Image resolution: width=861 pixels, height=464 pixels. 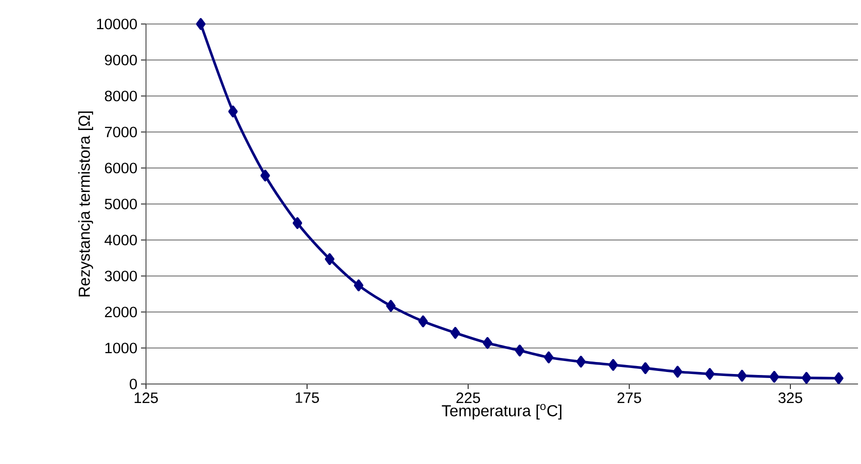 What do you see at coordinates (120, 276) in the screenshot?
I see `y-tick-label: 3000` at bounding box center [120, 276].